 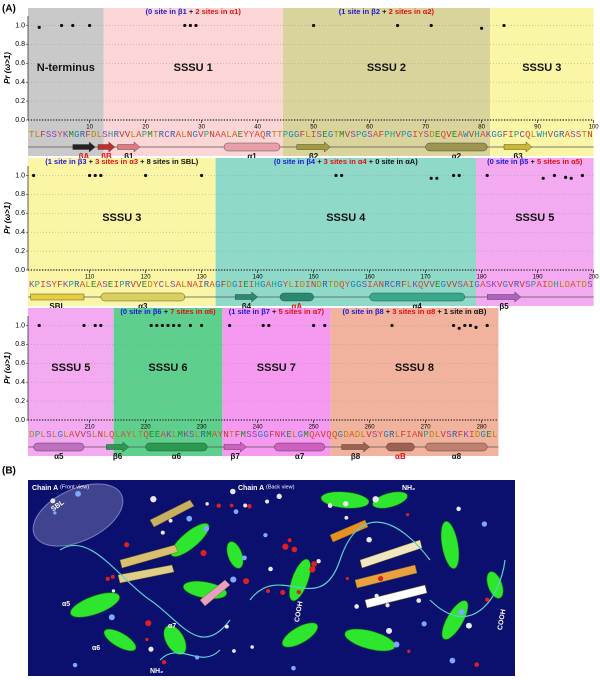 What do you see at coordinates (251, 488) in the screenshot?
I see `image-label: Chain A` at bounding box center [251, 488].